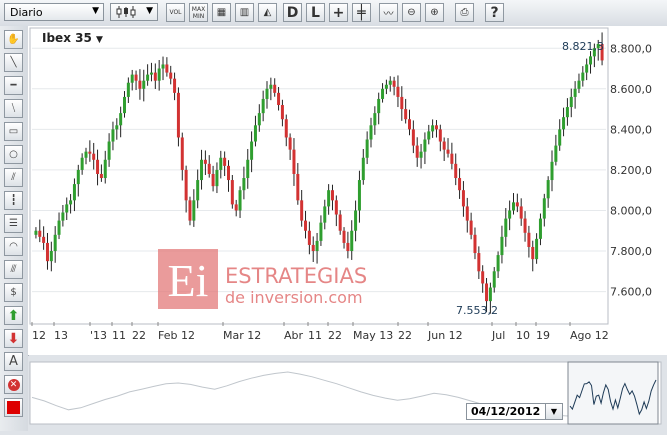  I want to click on draw-line-button: 〰, so click(388, 12).